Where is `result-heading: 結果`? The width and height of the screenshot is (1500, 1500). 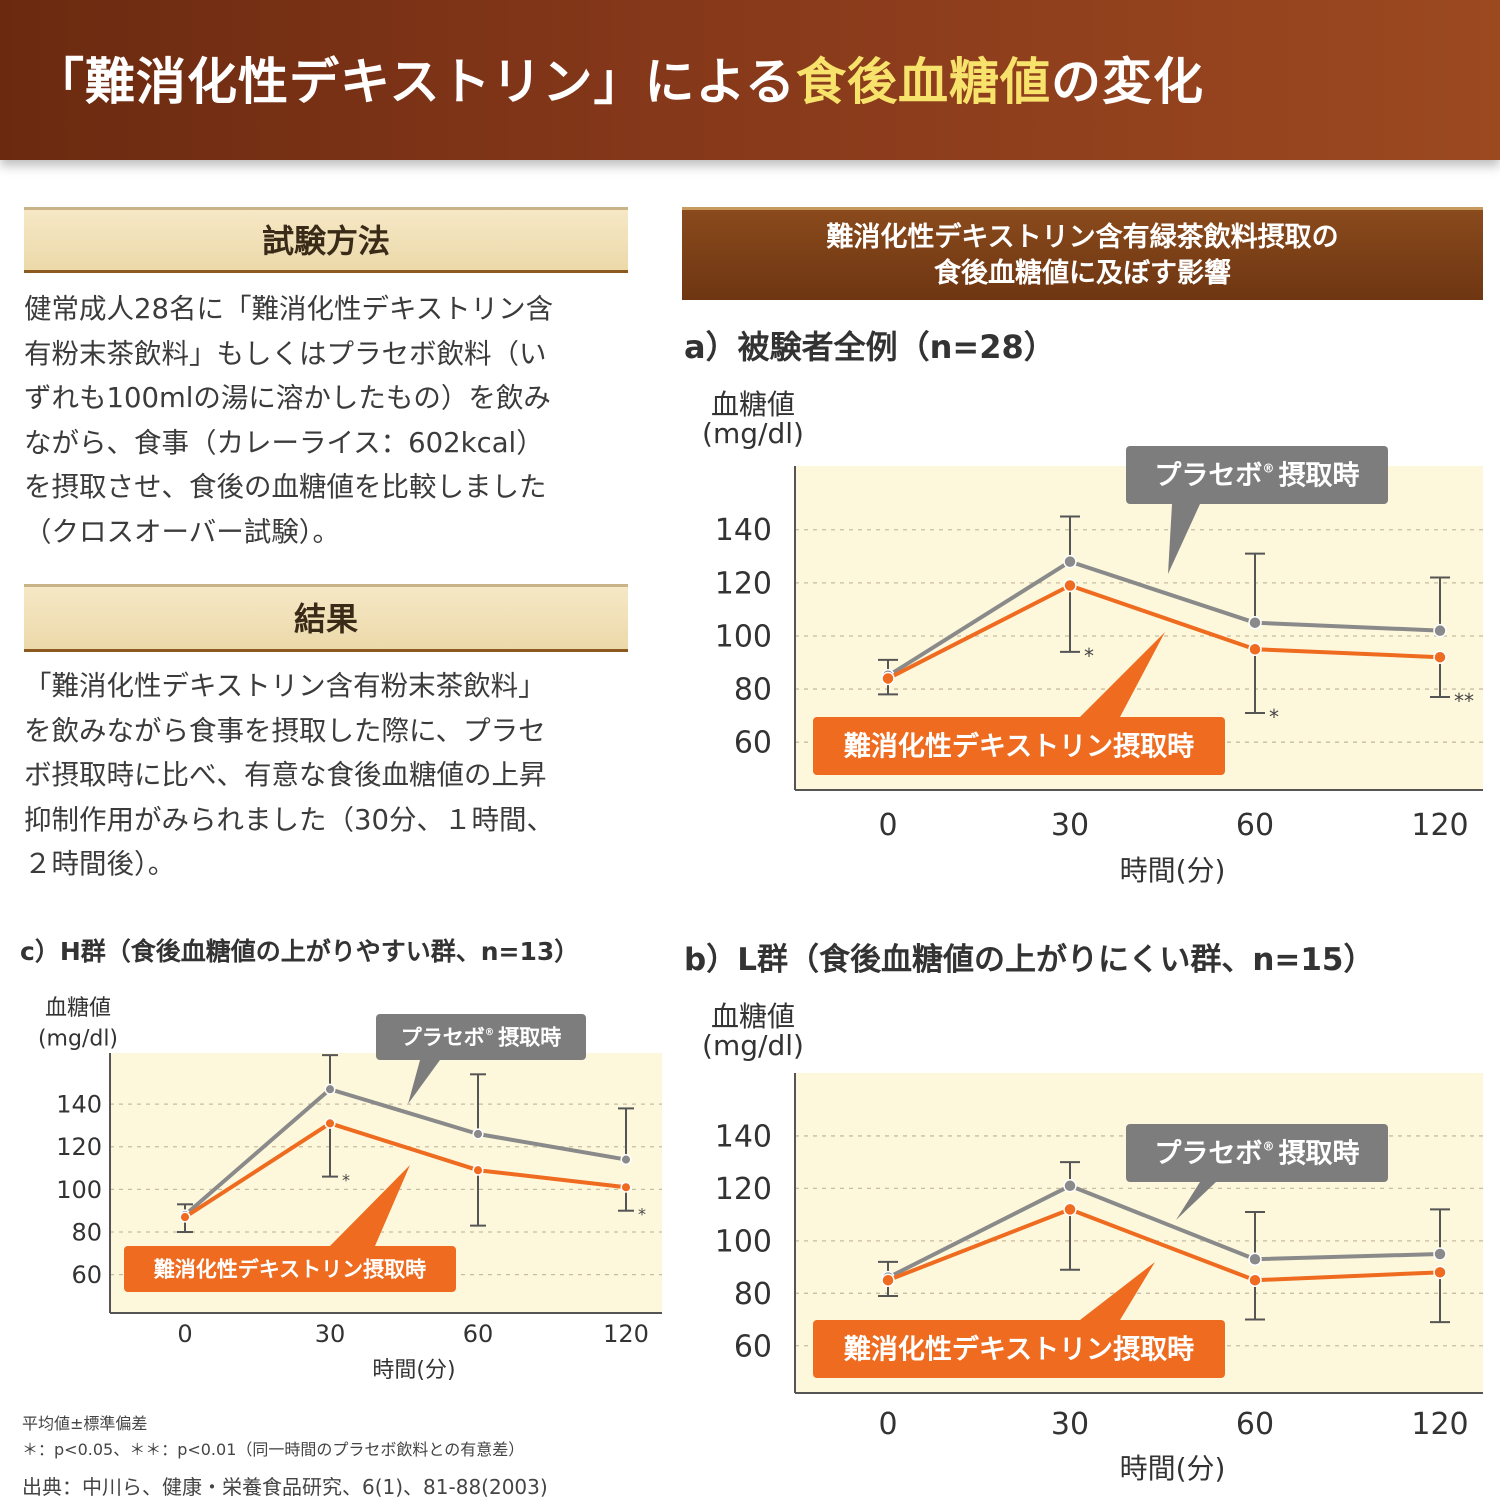 result-heading: 結果 is located at coordinates (326, 618).